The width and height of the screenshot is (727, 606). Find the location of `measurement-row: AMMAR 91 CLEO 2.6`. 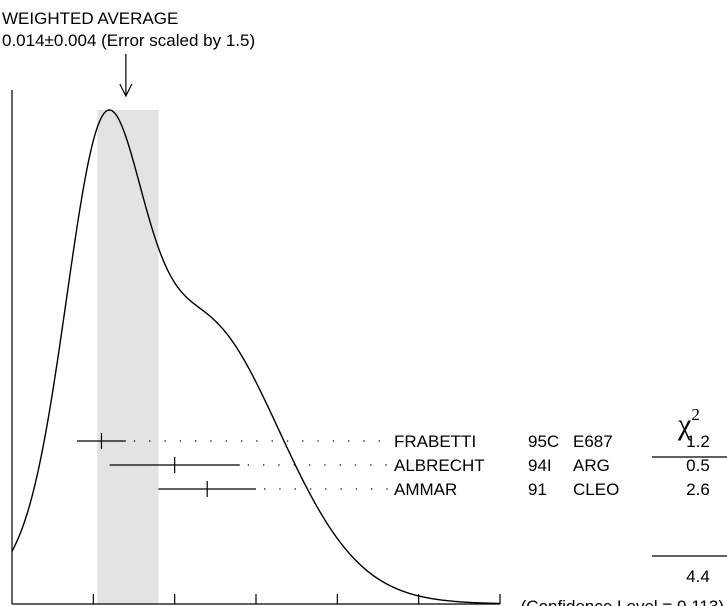

measurement-row: AMMAR 91 CLEO 2.6 is located at coordinates (434, 489).